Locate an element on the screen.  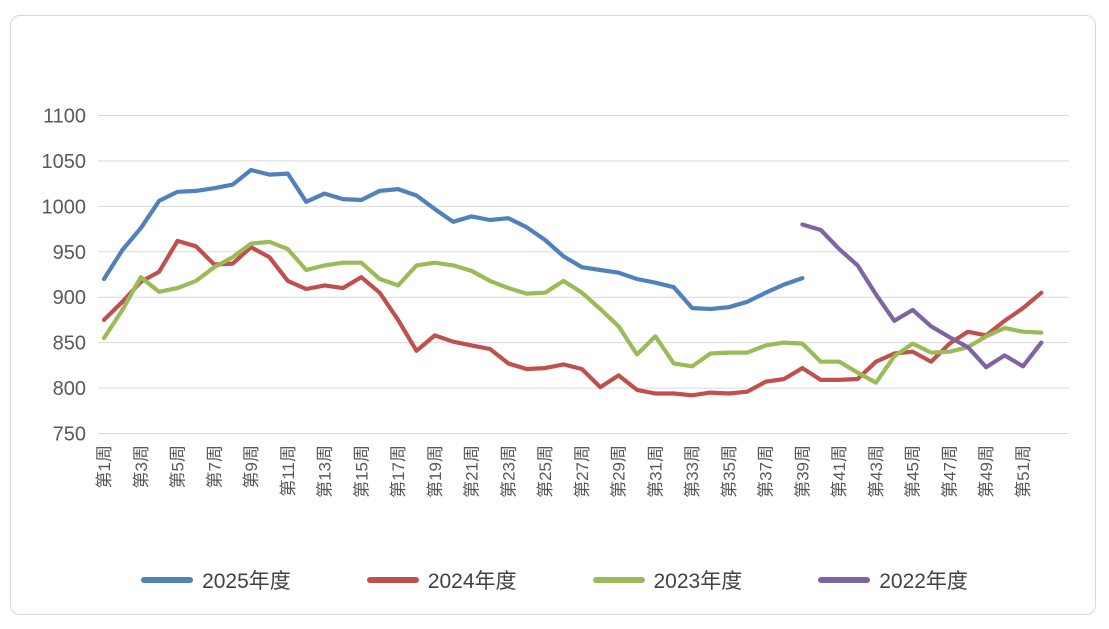
x-axis-tick-label: 第25周 is located at coordinates (545, 471).